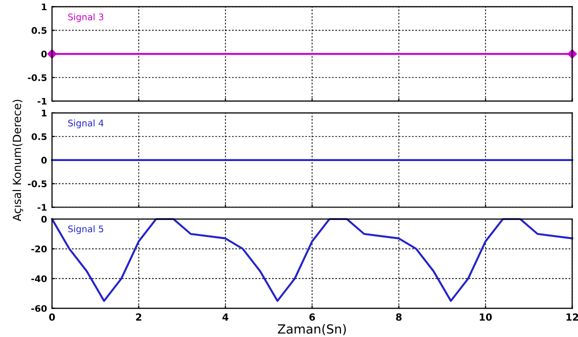 This screenshot has width=578, height=337. I want to click on y-tick-label: -20, so click(39, 249).